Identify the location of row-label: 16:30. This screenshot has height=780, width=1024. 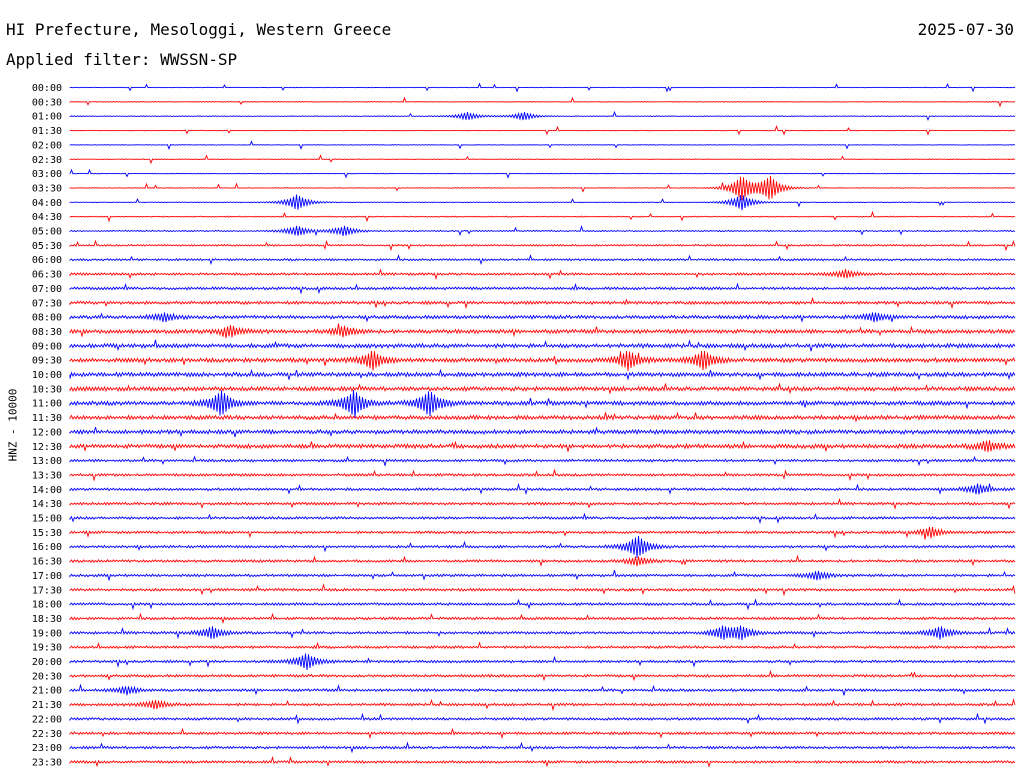
(47, 562).